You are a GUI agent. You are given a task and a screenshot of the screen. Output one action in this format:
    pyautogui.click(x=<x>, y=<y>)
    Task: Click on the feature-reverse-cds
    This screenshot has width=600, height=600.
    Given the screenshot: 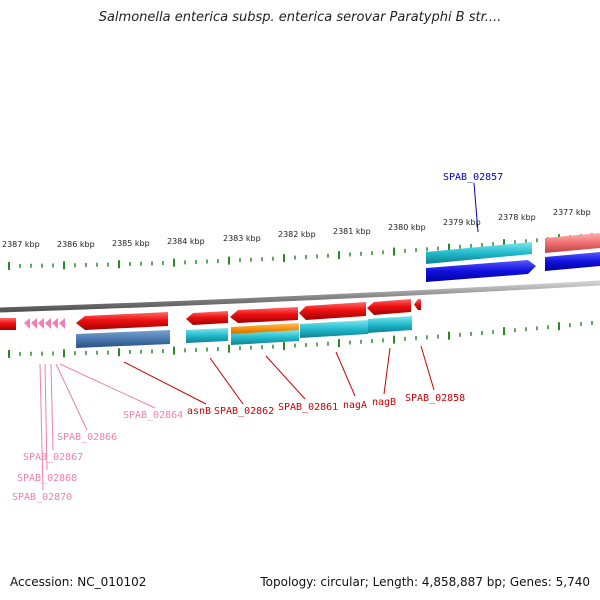 What is the action you would take?
    pyautogui.click(x=8, y=324)
    